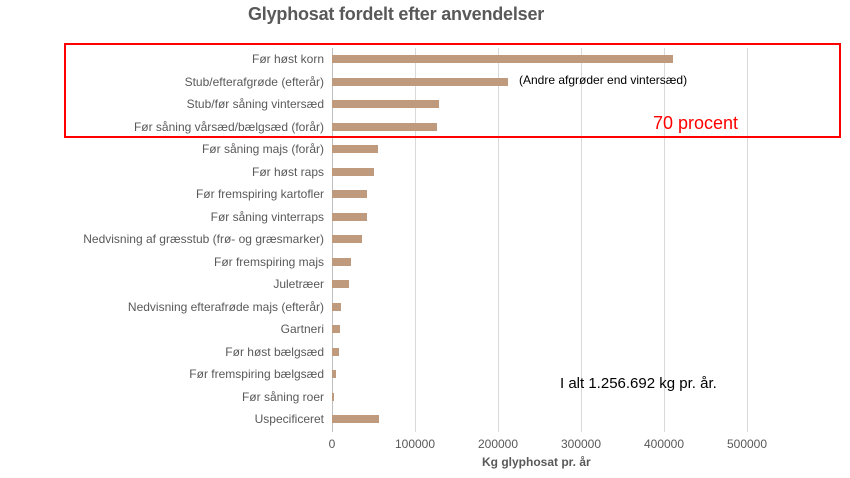  Describe the element at coordinates (696, 123) in the screenshot. I see `annotation-70-percent: 70 procent` at that location.